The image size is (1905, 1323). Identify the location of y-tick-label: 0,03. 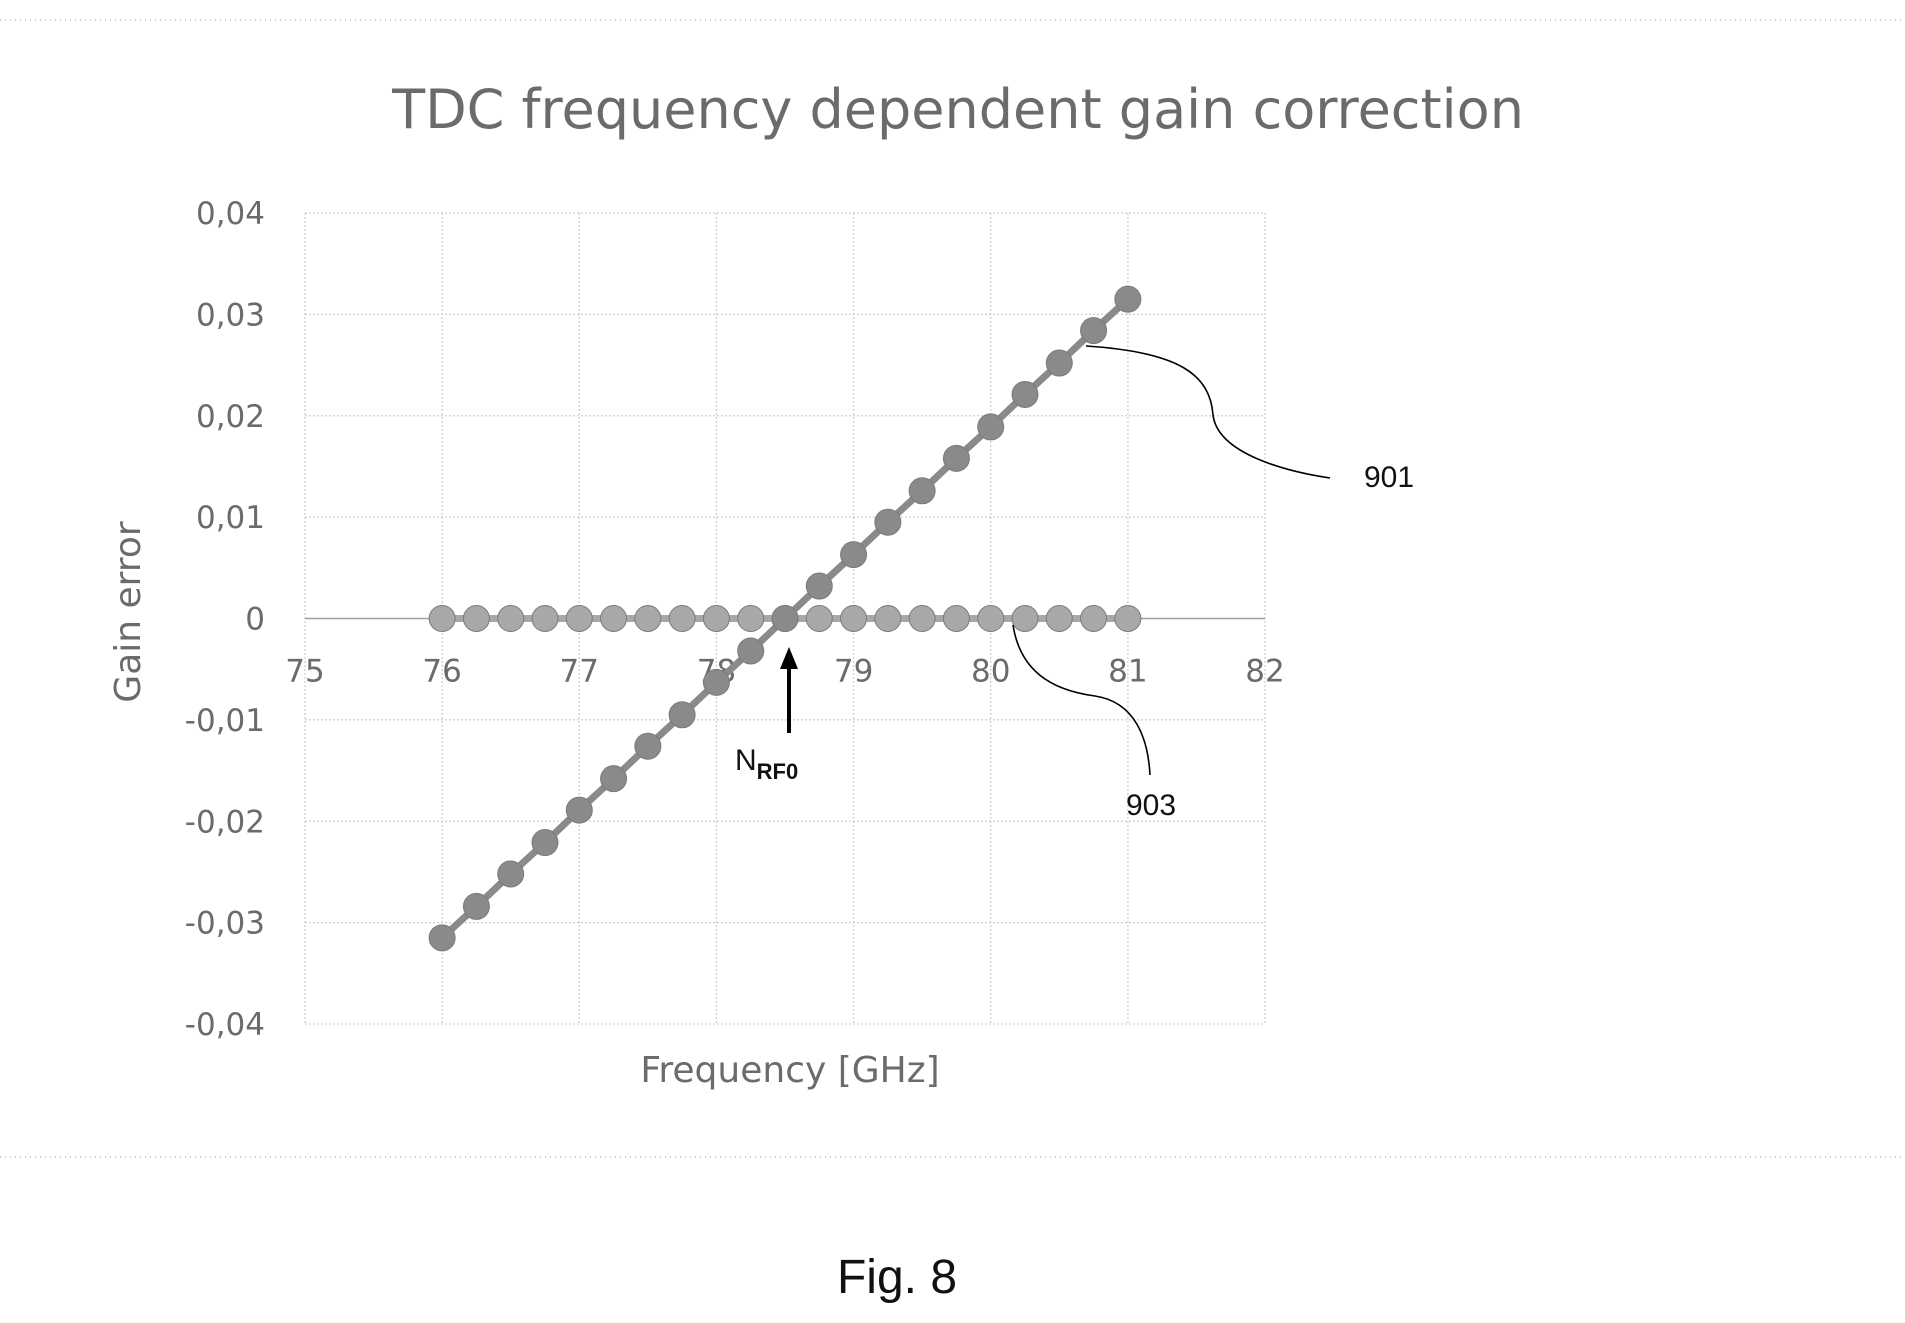
(230, 315).